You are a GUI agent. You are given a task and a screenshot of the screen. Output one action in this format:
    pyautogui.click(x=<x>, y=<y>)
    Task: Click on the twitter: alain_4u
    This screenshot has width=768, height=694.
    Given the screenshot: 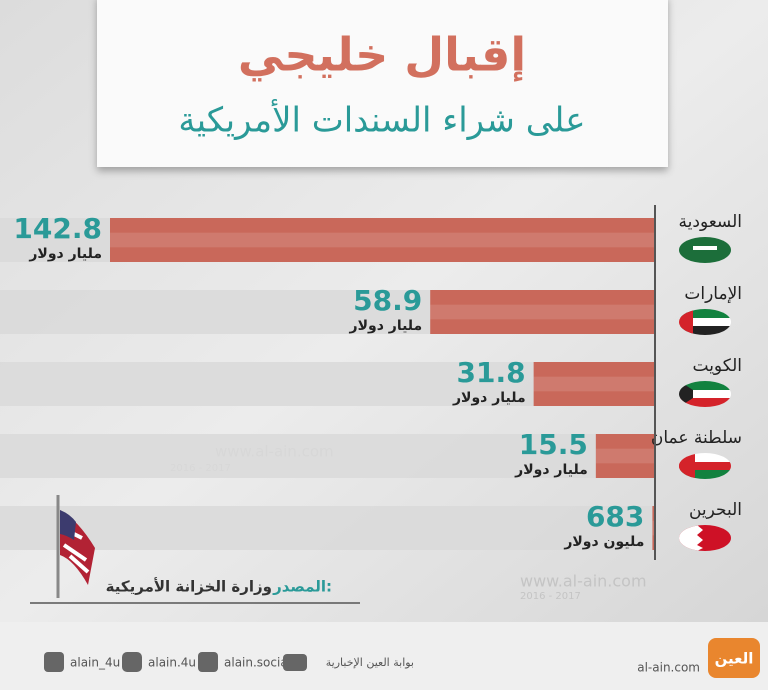 What is the action you would take?
    pyautogui.click(x=95, y=663)
    